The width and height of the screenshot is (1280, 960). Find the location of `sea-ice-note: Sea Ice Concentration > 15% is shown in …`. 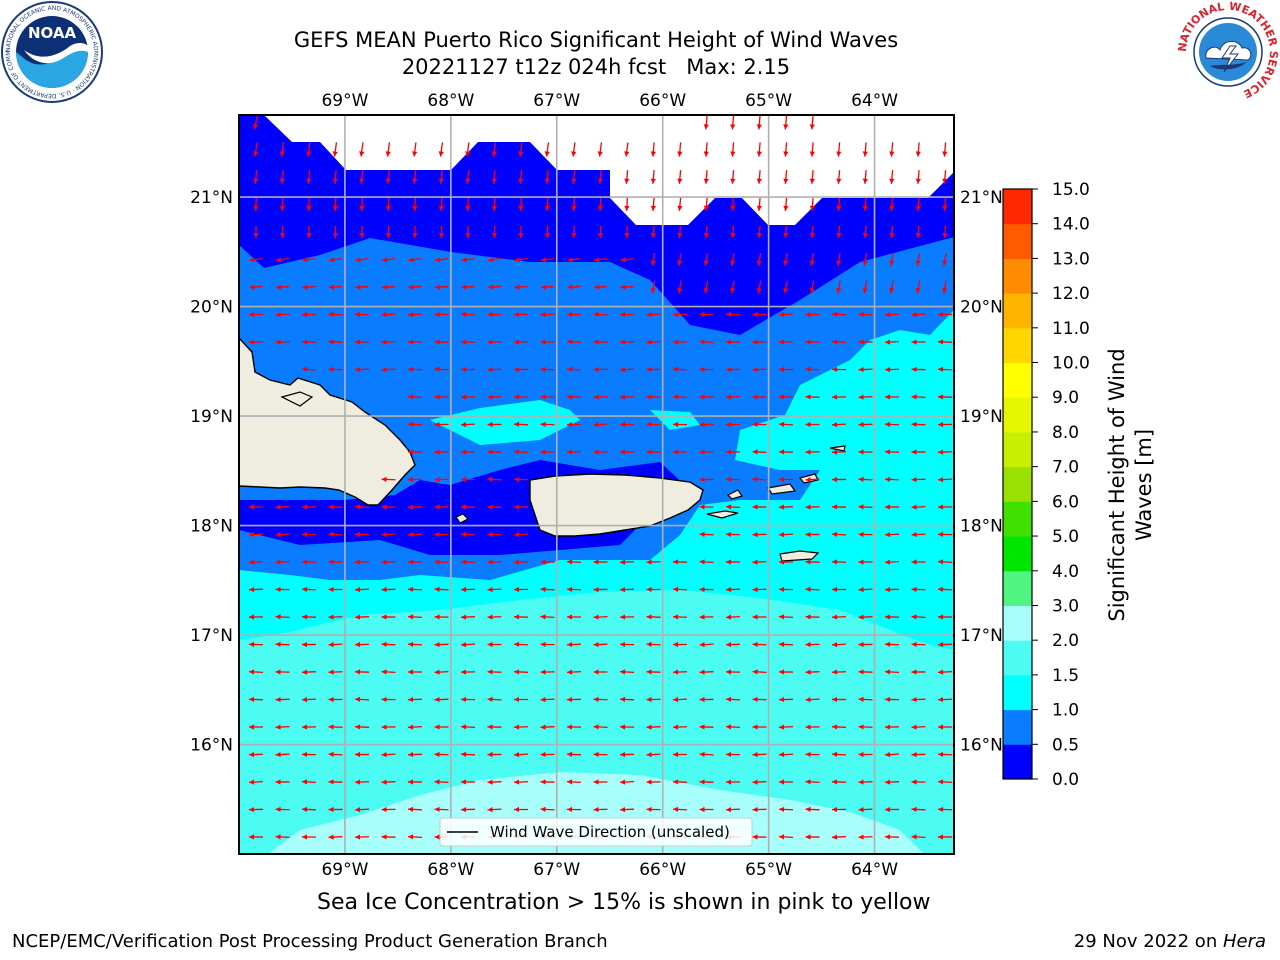

sea-ice-note: Sea Ice Concentration > 15% is shown in … is located at coordinates (624, 902).